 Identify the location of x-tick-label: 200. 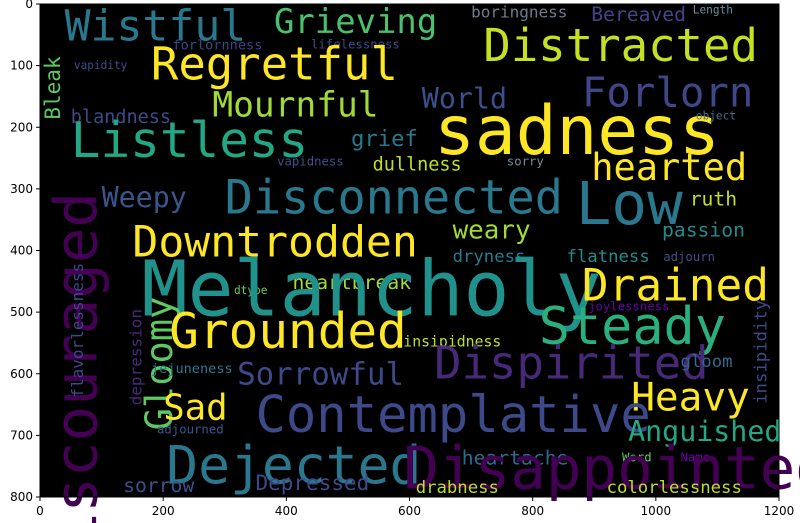
(163, 511).